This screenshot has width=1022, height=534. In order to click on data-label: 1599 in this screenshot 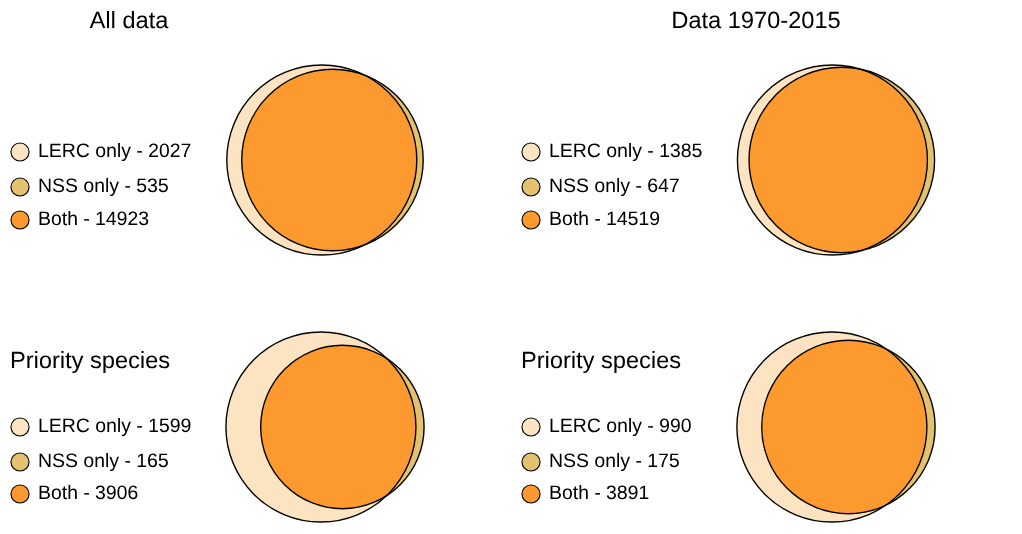, I will do `click(170, 425)`.